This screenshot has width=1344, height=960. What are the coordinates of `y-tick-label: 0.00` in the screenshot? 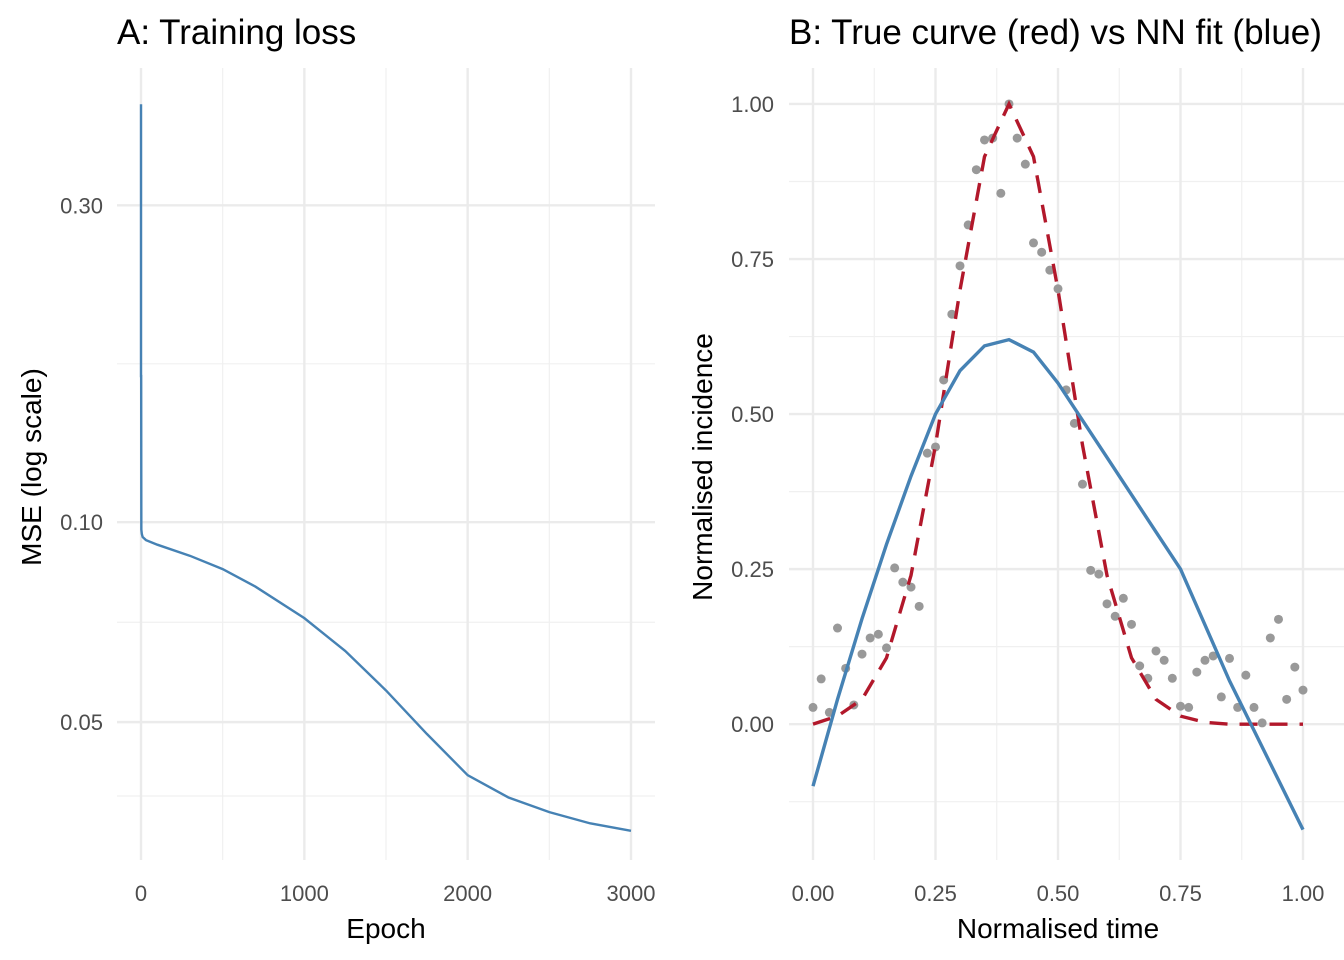 It's located at (752, 724).